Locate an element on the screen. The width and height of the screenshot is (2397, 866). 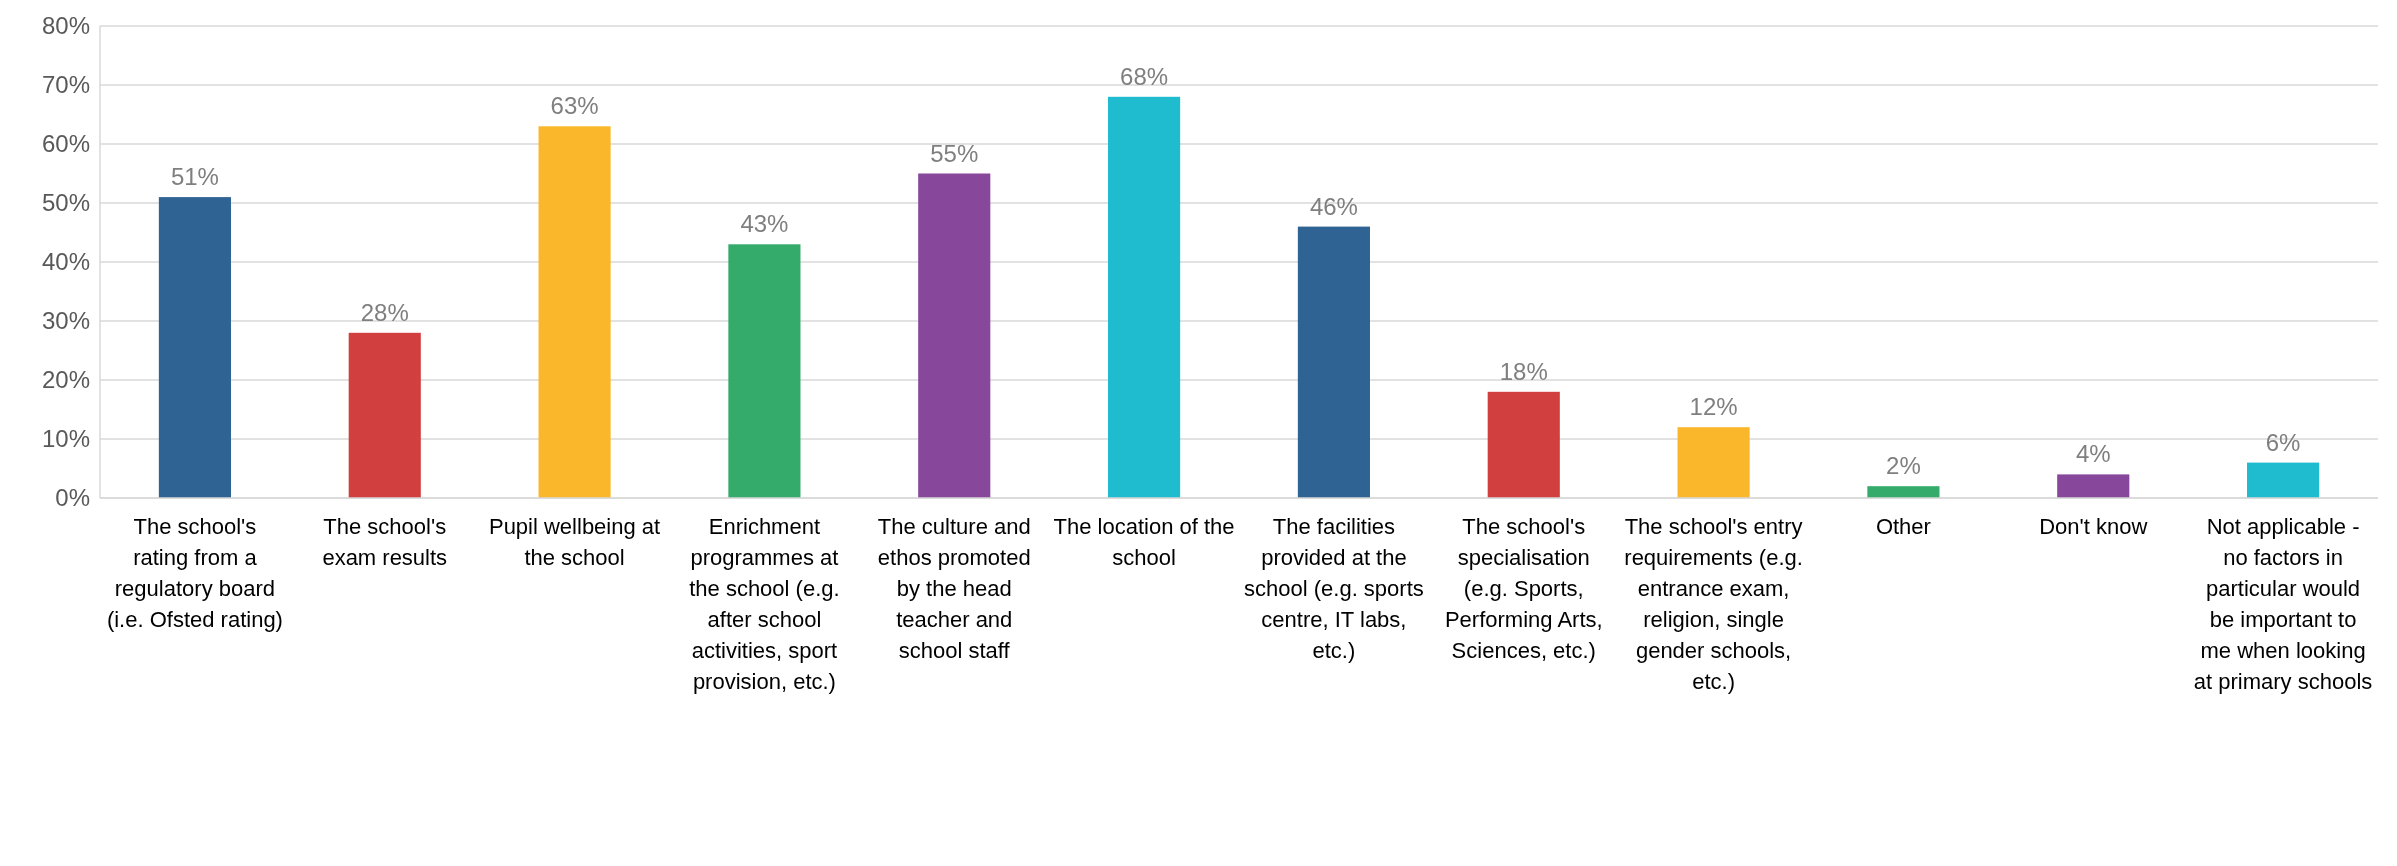
x-tick-label: The school's rating from a regulatory board (i.e. Ofsted rating) is located at coordinates (194, 573).